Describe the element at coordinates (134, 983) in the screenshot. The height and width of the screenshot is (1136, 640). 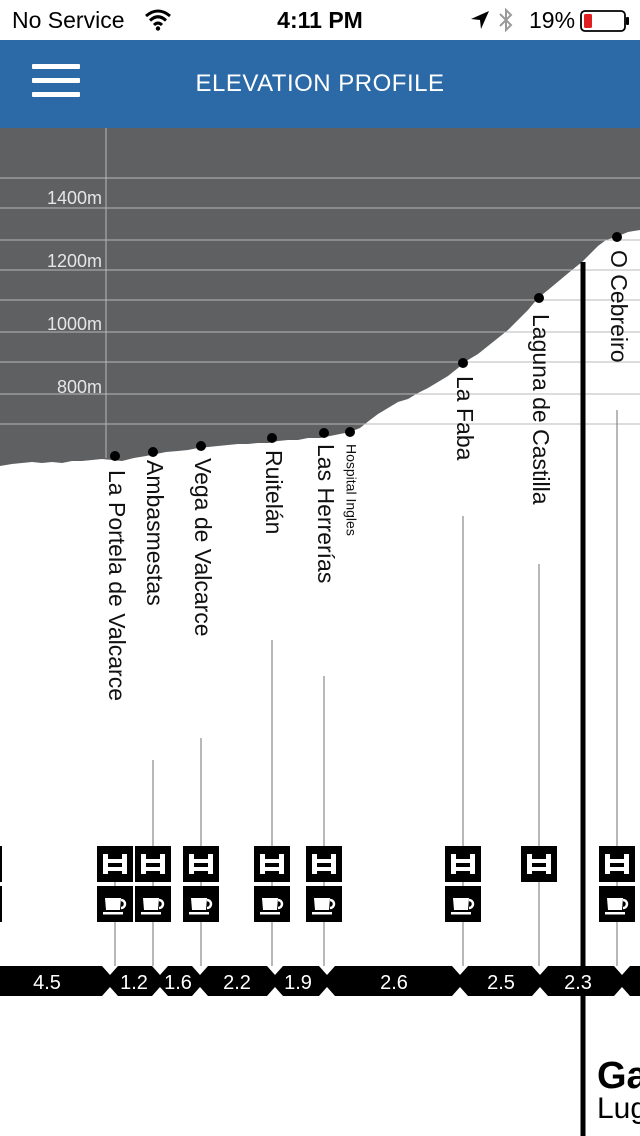
I see `distance-segment-label: 1.2` at that location.